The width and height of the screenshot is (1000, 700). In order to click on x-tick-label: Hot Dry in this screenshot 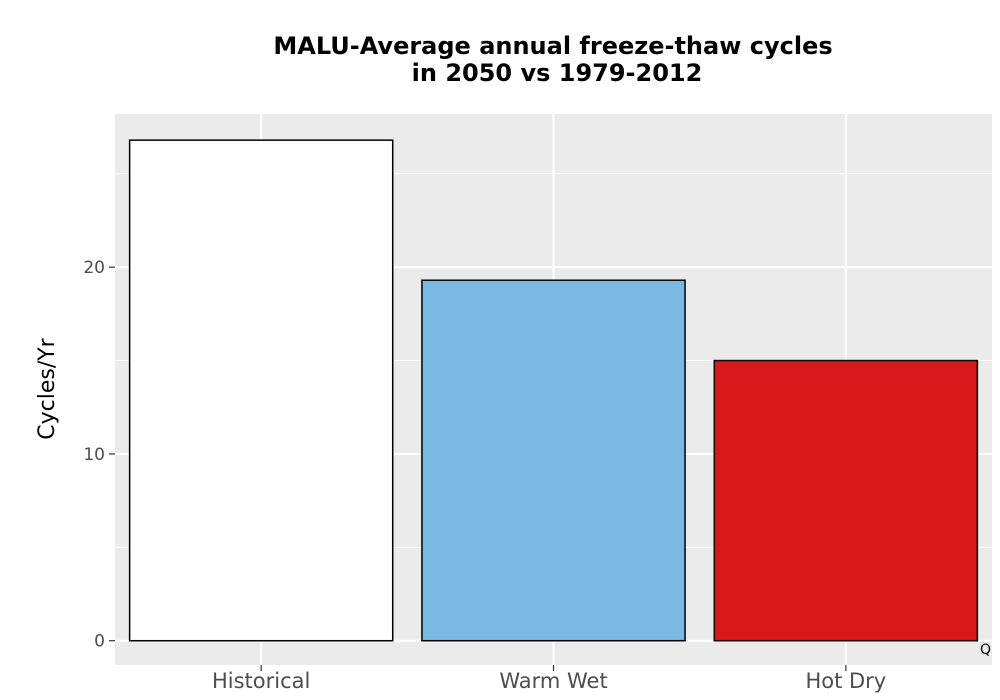, I will do `click(845, 681)`.